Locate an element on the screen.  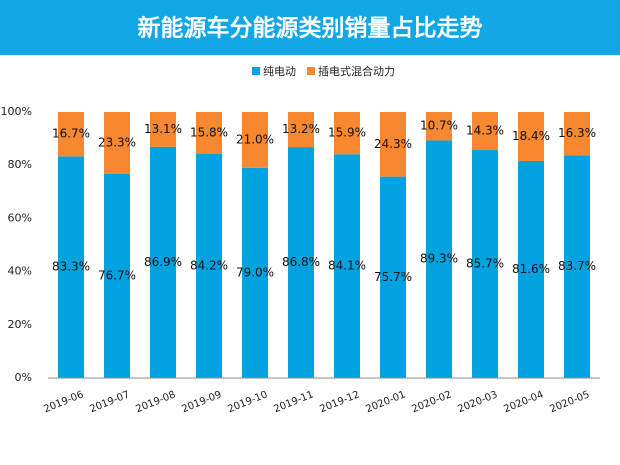
x-tick-label: 2019-07 is located at coordinates (109, 402).